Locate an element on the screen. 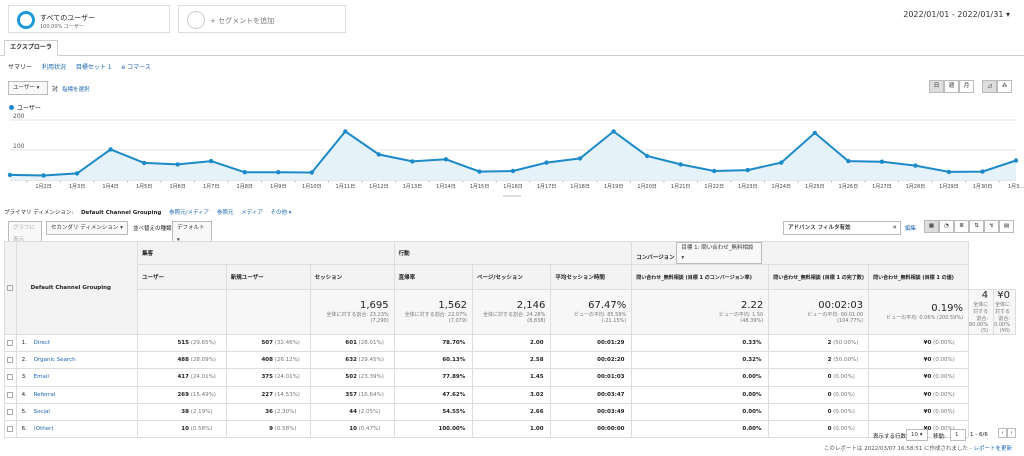  next-page-icon: › is located at coordinates (1011, 433).